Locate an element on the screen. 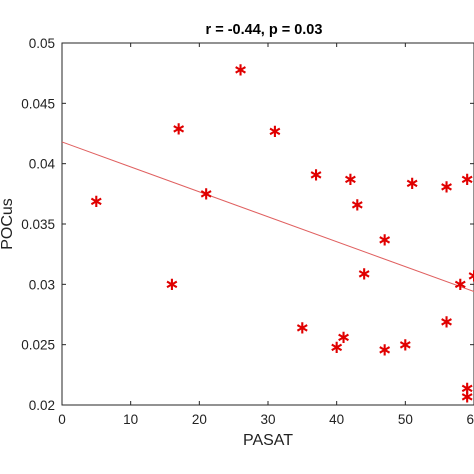 Image resolution: width=474 pixels, height=474 pixels. y-tick-label: 0.035 is located at coordinates (38, 224).